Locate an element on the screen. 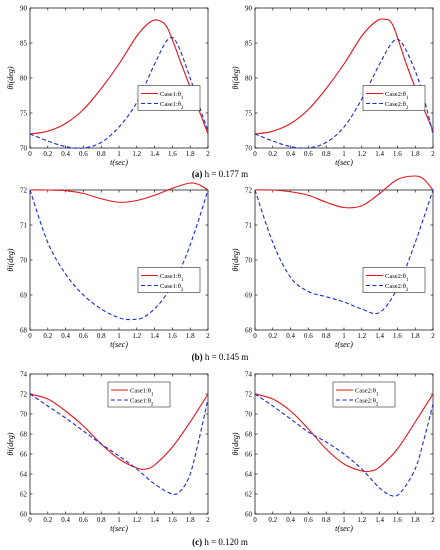 The height and width of the screenshot is (550, 440). y-tick-label: 60 is located at coordinates (24, 514).